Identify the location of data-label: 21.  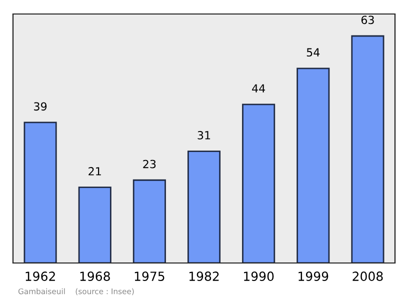
(94, 171).